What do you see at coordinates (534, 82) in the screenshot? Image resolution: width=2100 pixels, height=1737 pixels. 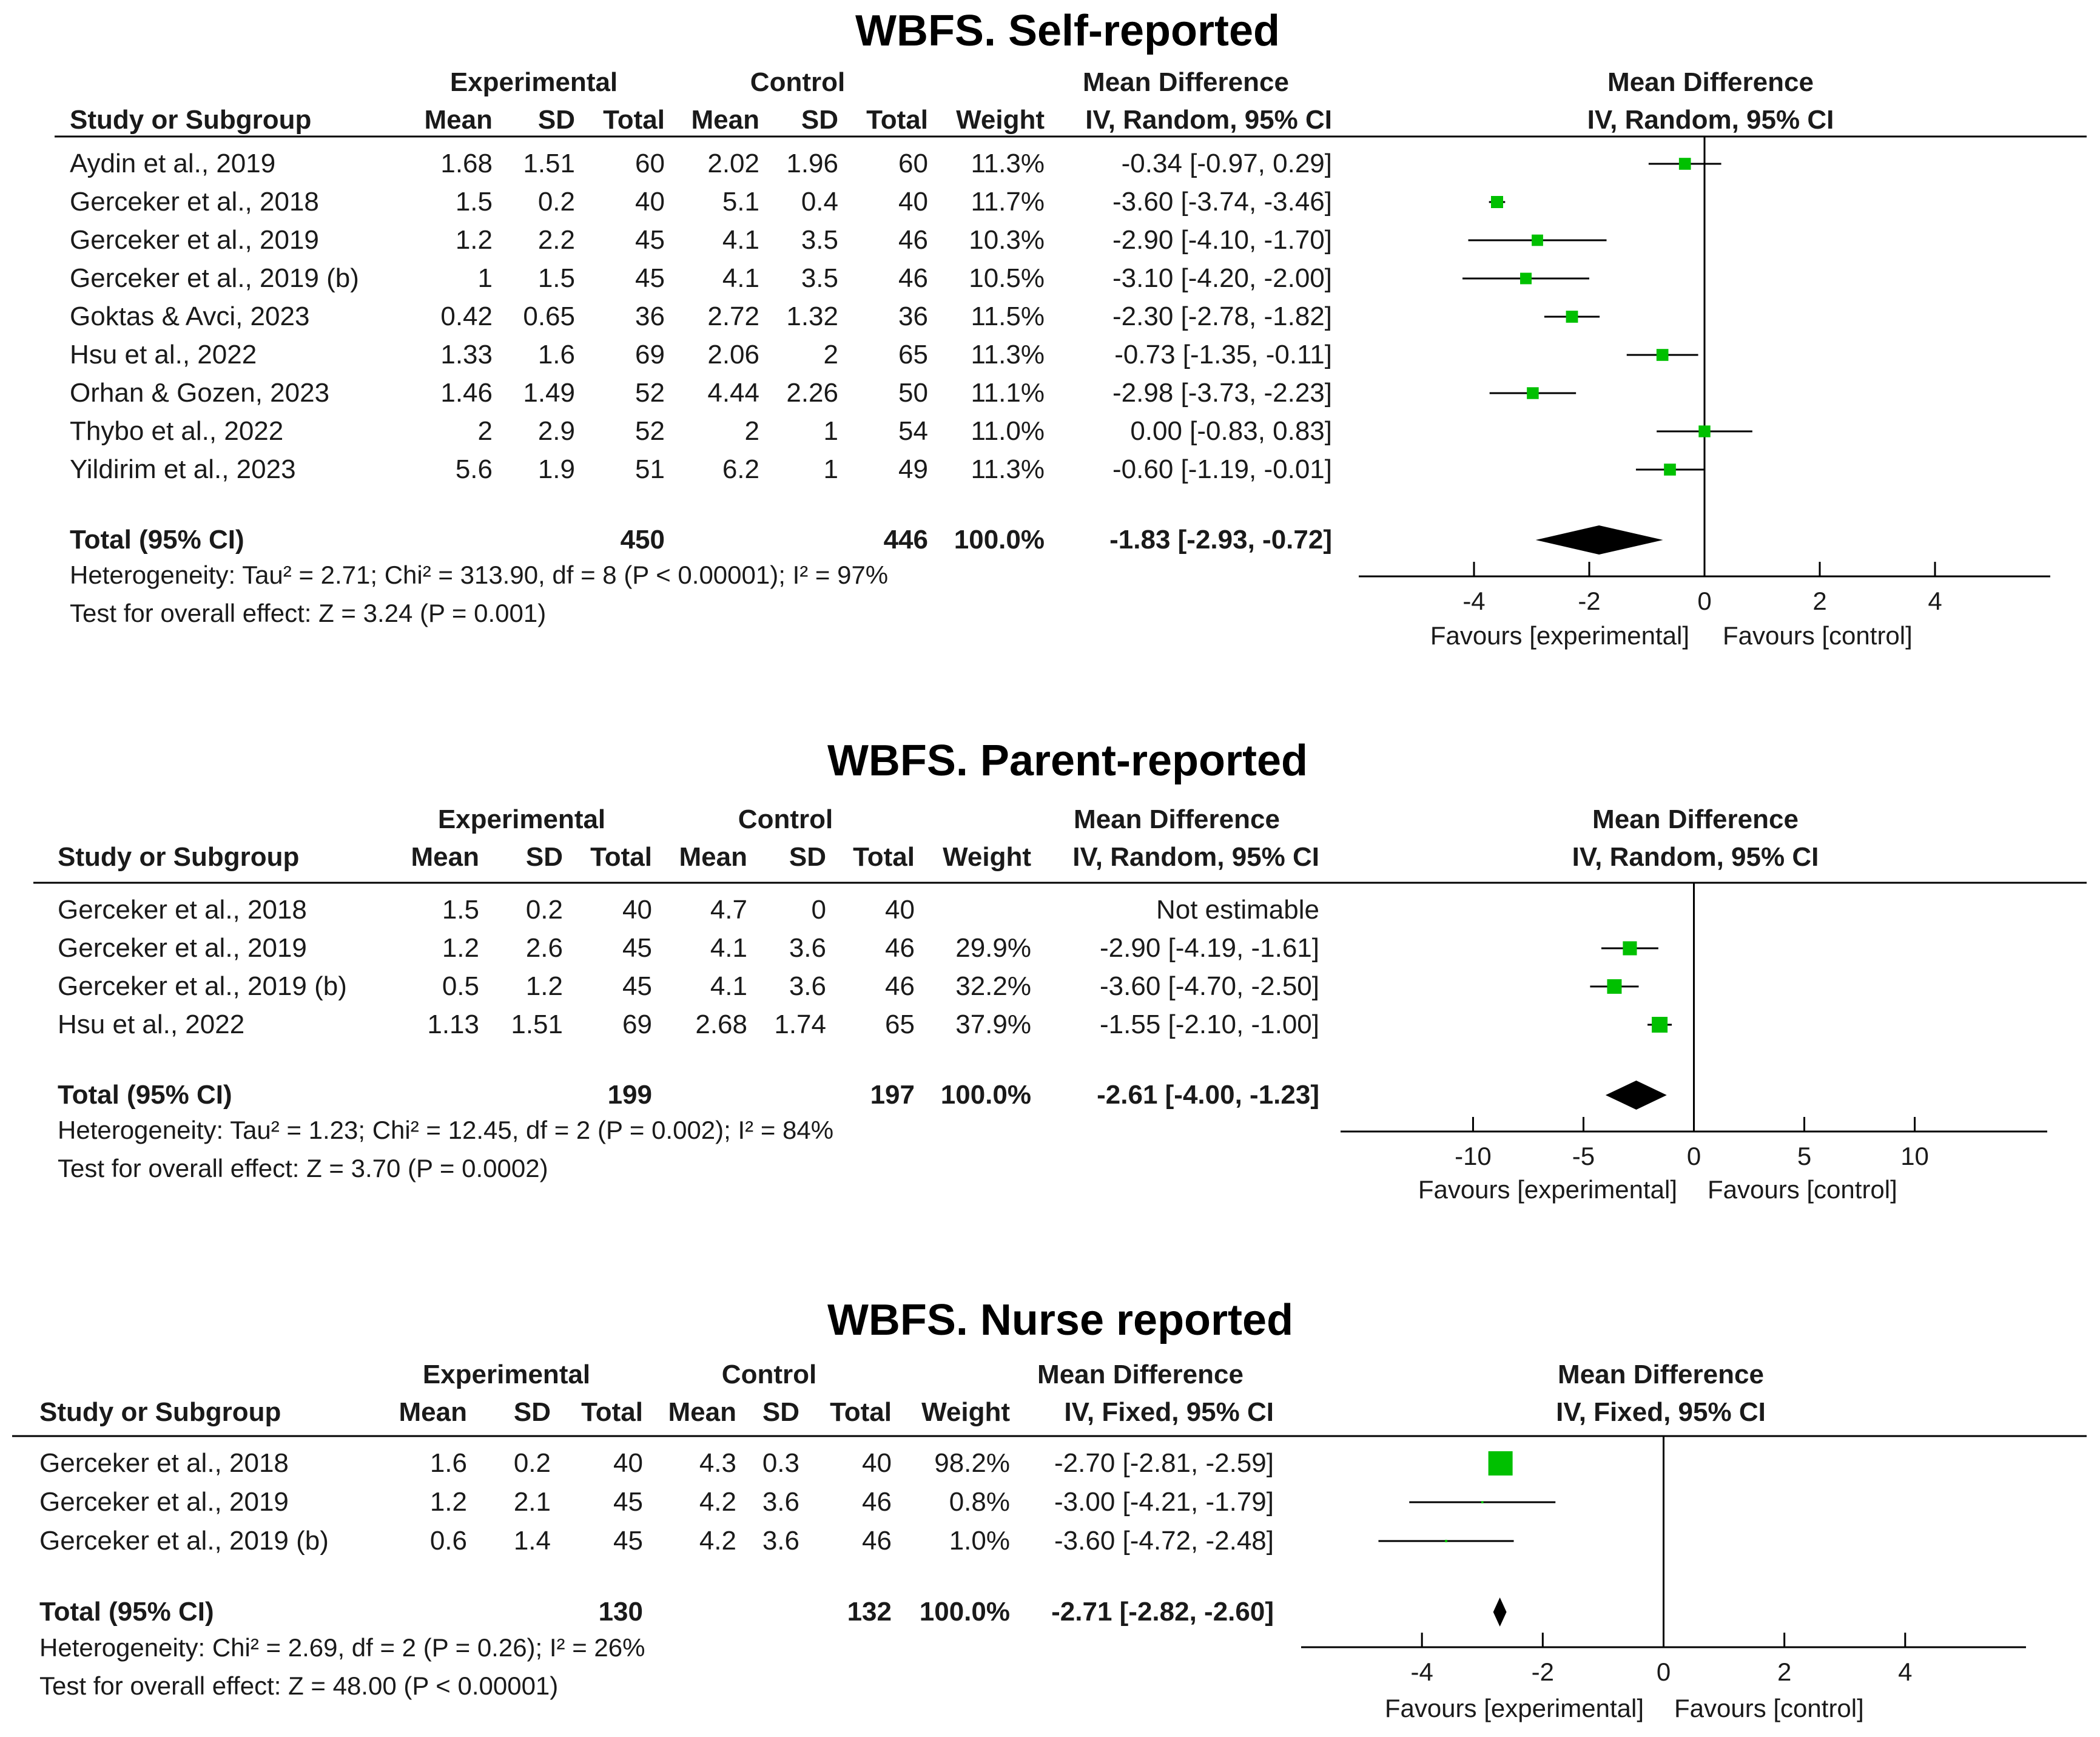 I see `header-experimental: Experimental` at bounding box center [534, 82].